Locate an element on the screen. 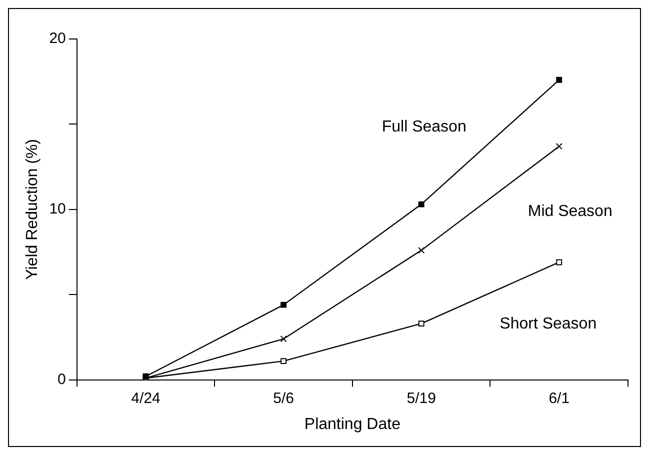 Image resolution: width=651 pixels, height=457 pixels. series-label: Full Season is located at coordinates (424, 127).